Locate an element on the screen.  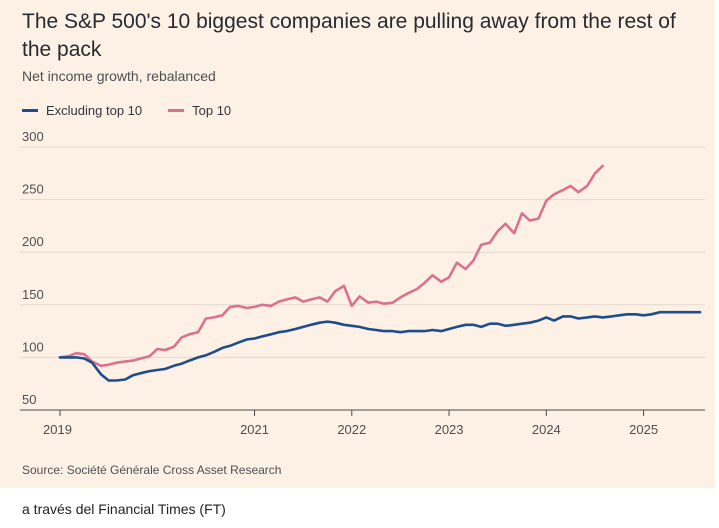
y-tick-label-300: 300 is located at coordinates (33, 136).